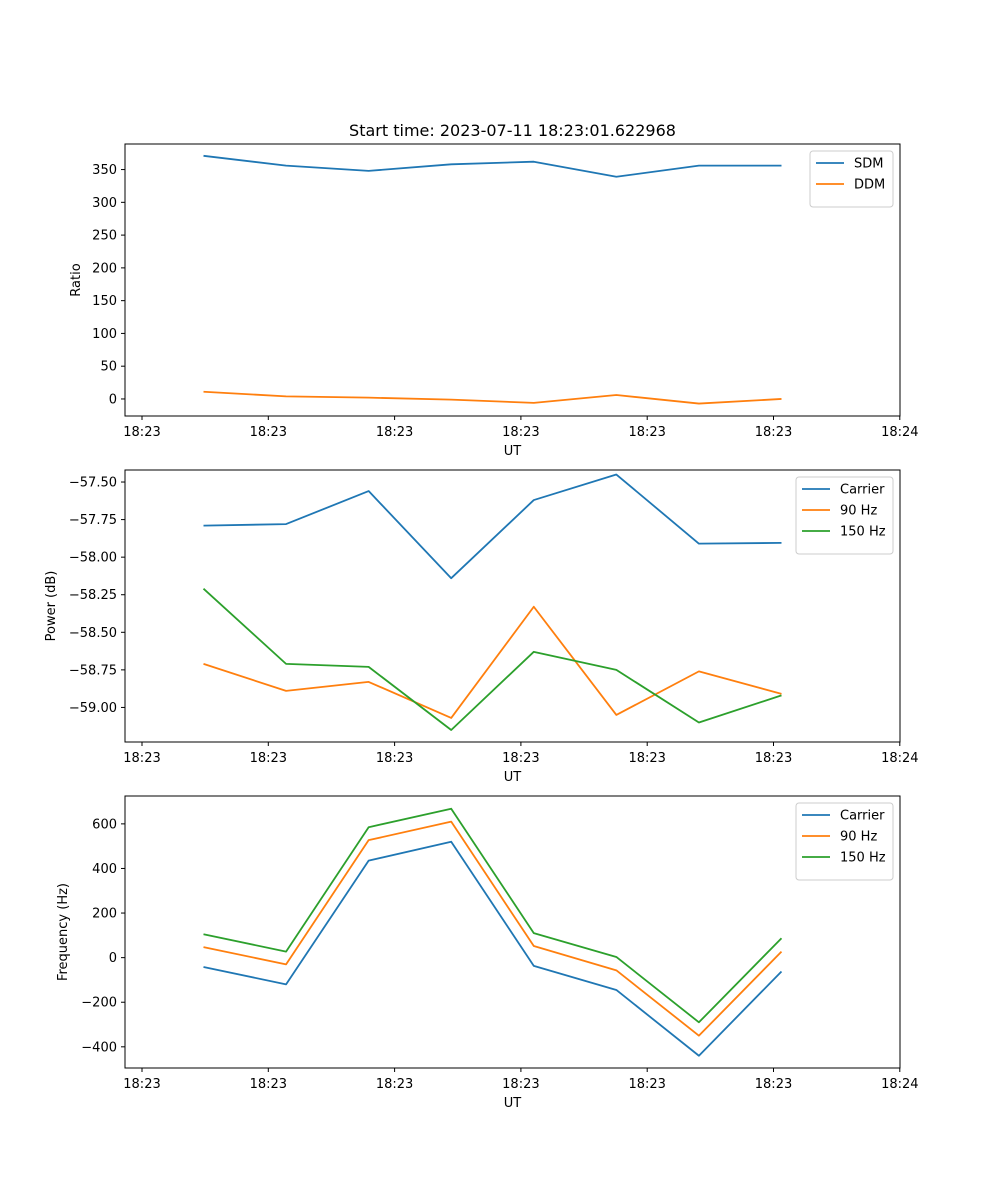 The height and width of the screenshot is (1200, 1000). What do you see at coordinates (93, 708) in the screenshot?
I see `y-tick-label: −59.00` at bounding box center [93, 708].